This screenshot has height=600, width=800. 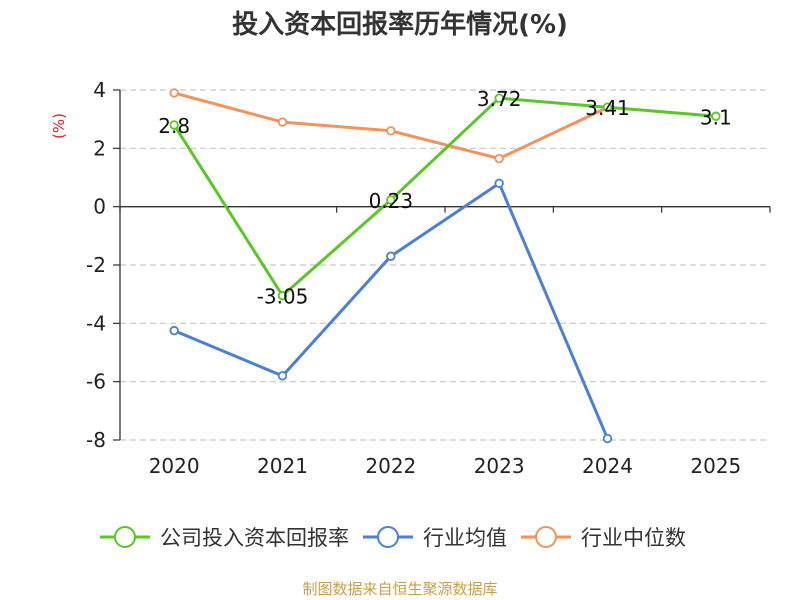 I want to click on y-tick-label: 0, so click(x=99, y=207).